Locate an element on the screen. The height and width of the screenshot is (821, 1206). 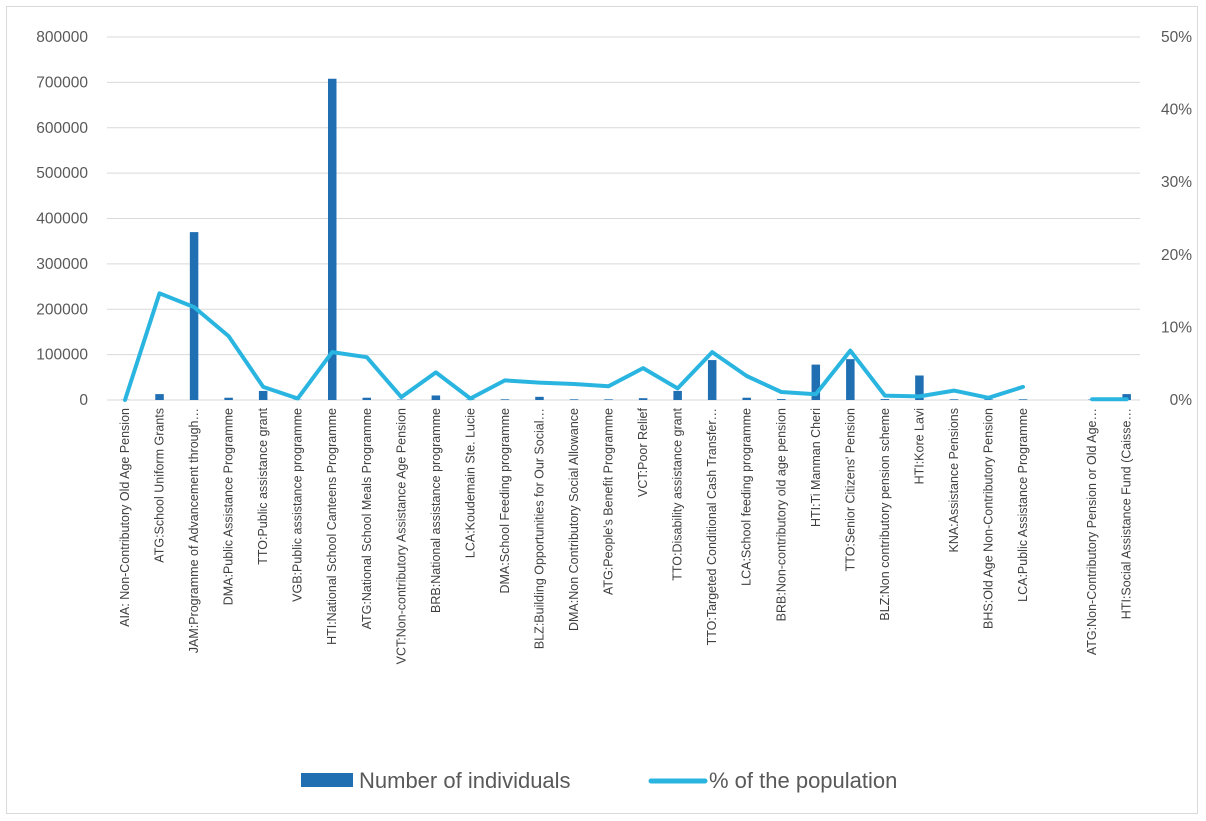
left-tick-label: 100000 is located at coordinates (62, 355).